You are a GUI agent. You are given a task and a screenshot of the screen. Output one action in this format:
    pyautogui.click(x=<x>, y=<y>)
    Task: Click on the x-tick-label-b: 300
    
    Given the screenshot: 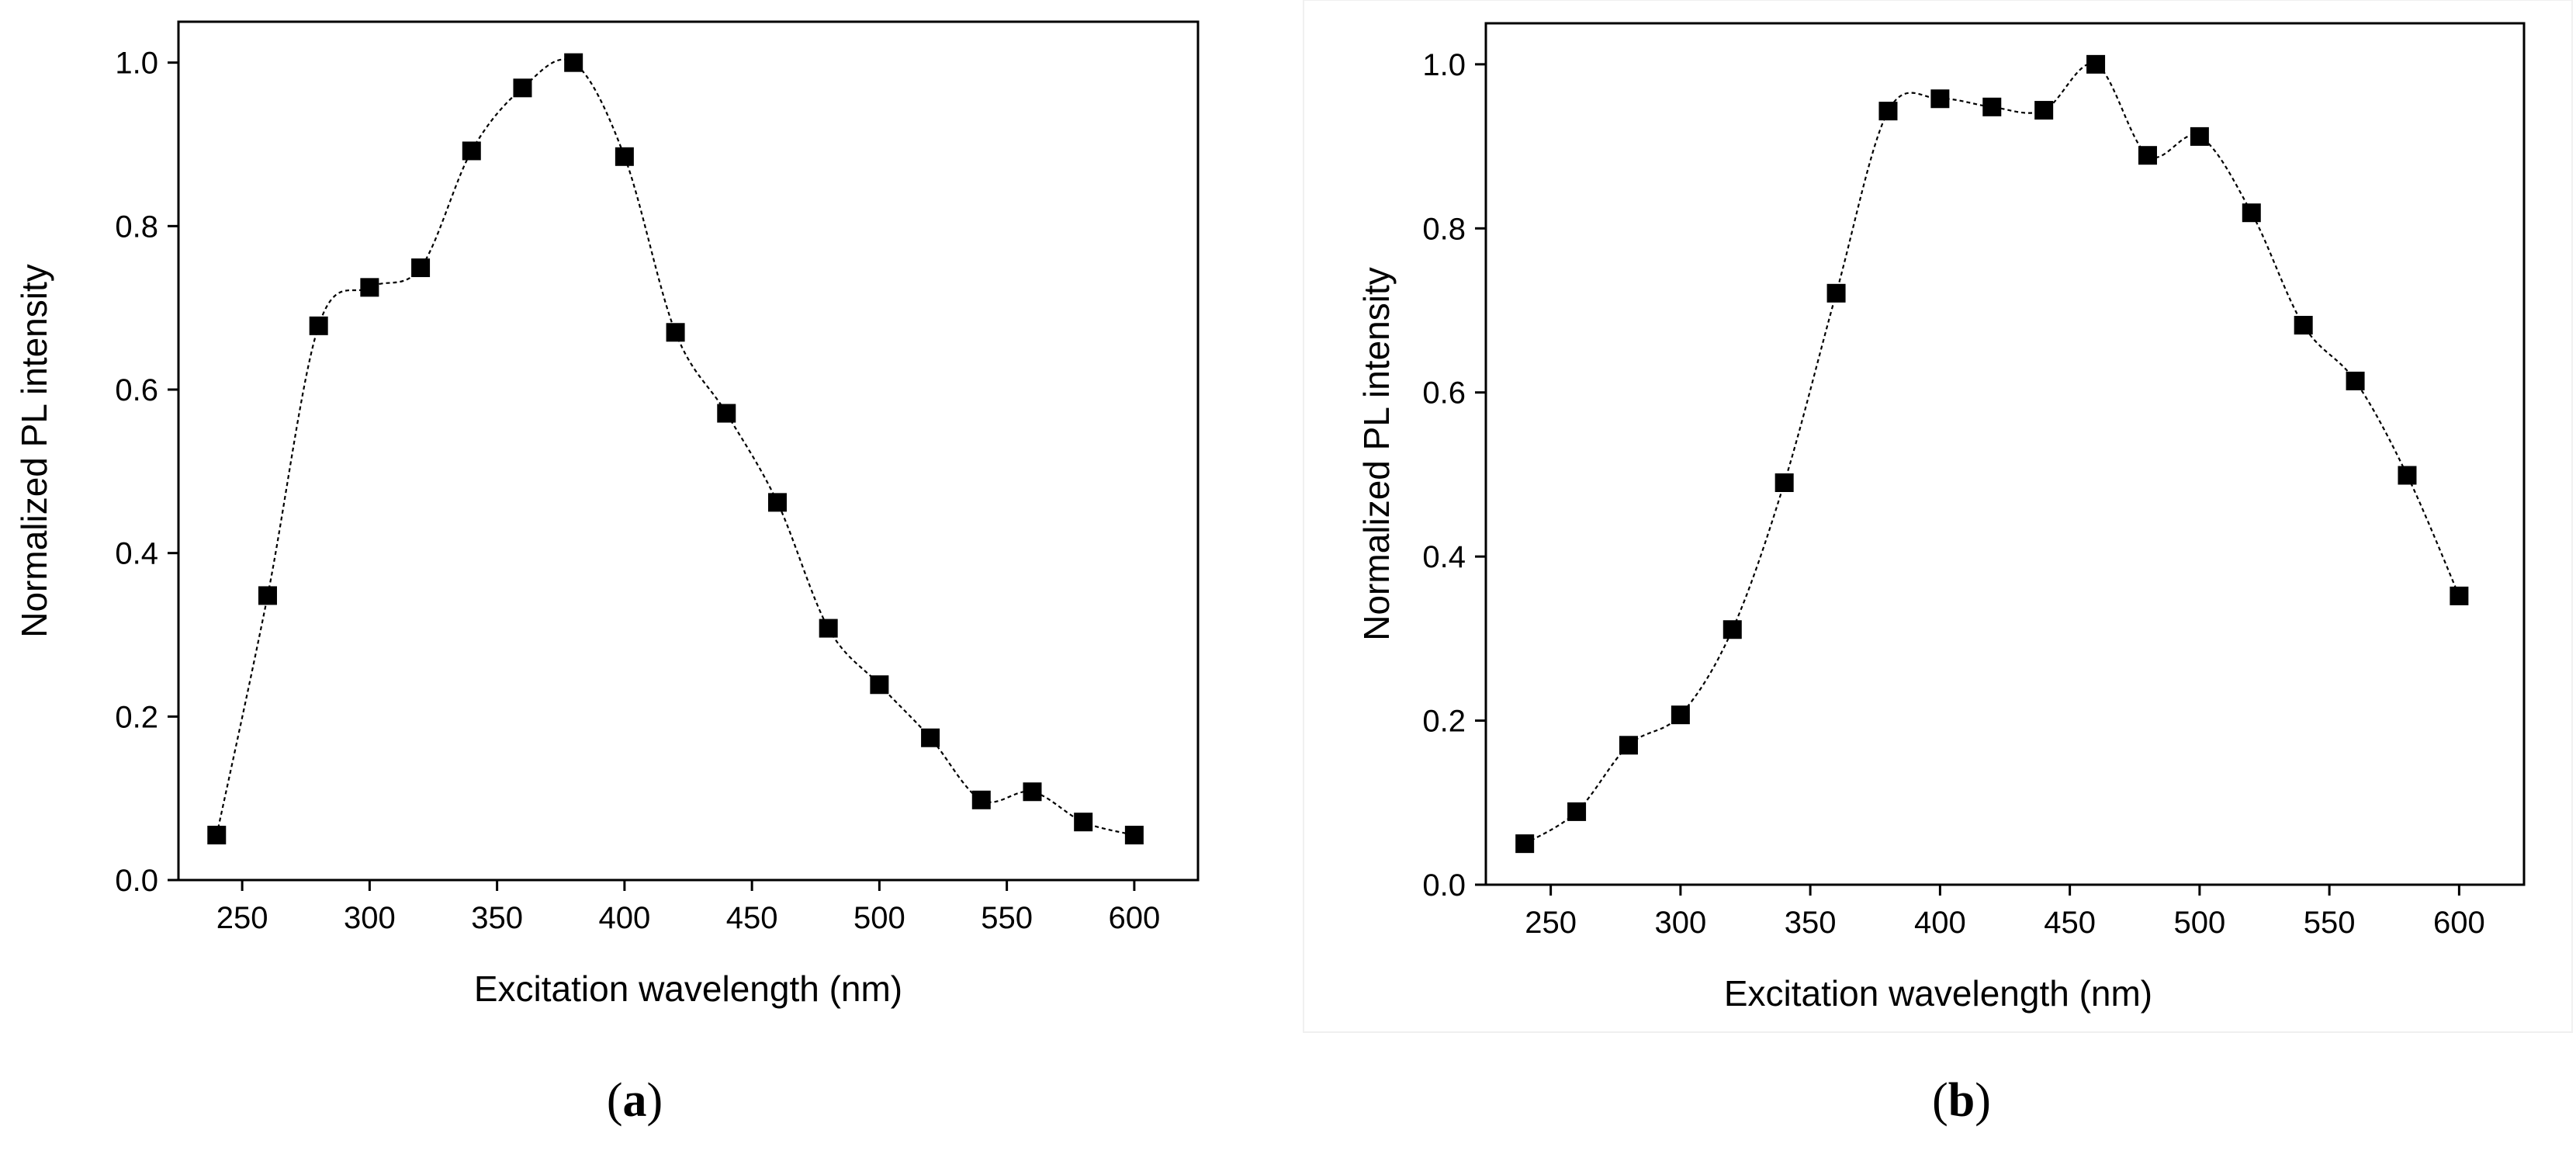 What is the action you would take?
    pyautogui.click(x=1681, y=923)
    